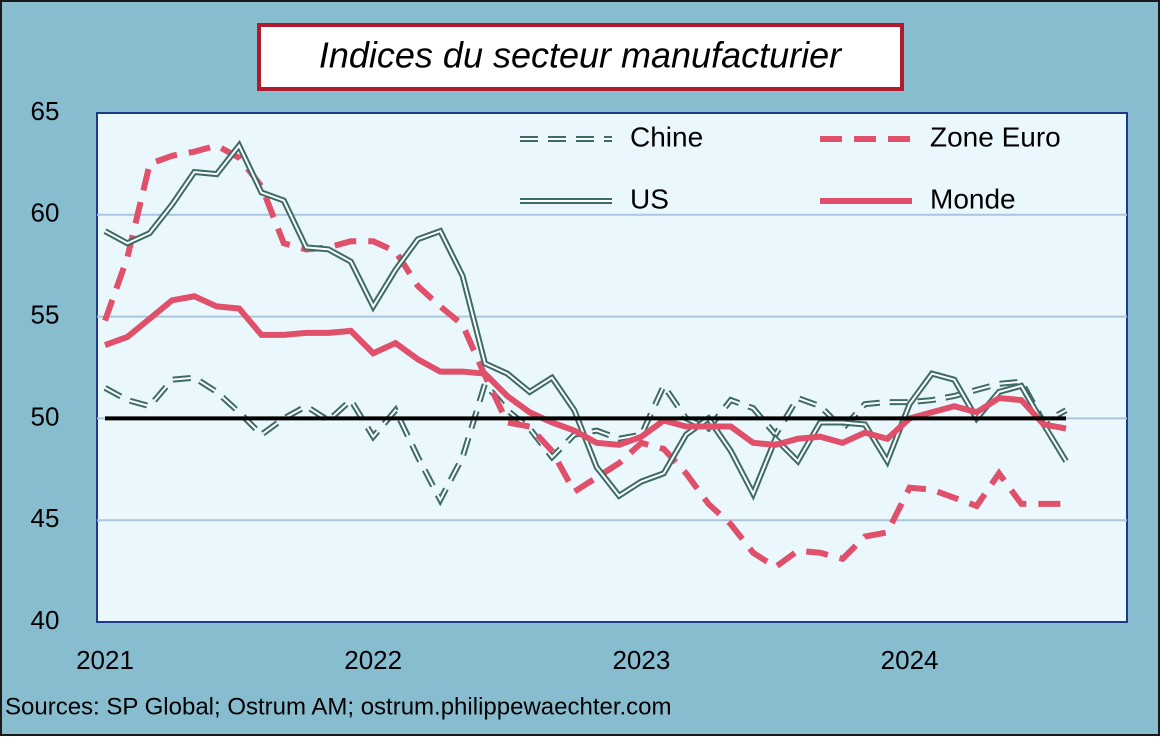 The height and width of the screenshot is (741, 1160). Describe the element at coordinates (666, 136) in the screenshot. I see `legend-label: Chine` at that location.